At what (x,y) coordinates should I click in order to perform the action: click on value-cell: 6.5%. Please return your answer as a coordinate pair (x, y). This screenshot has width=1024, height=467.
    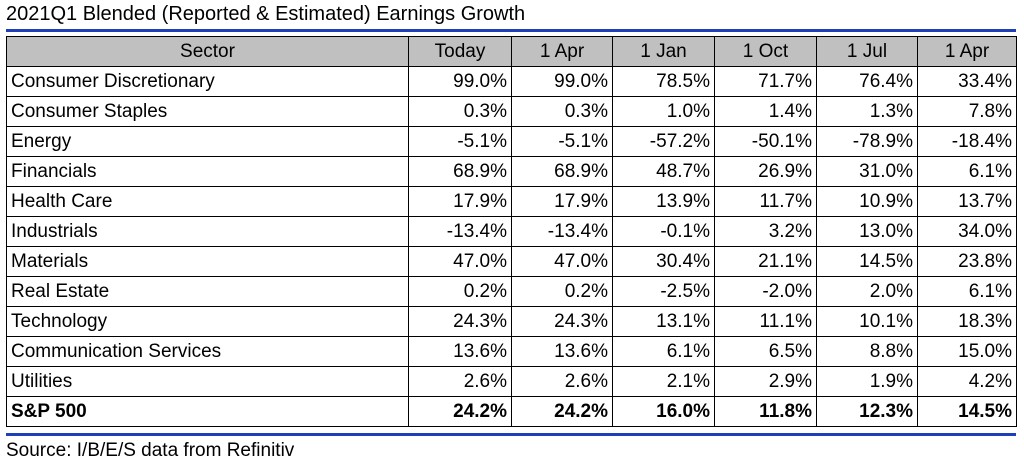
    Looking at the image, I should click on (765, 351).